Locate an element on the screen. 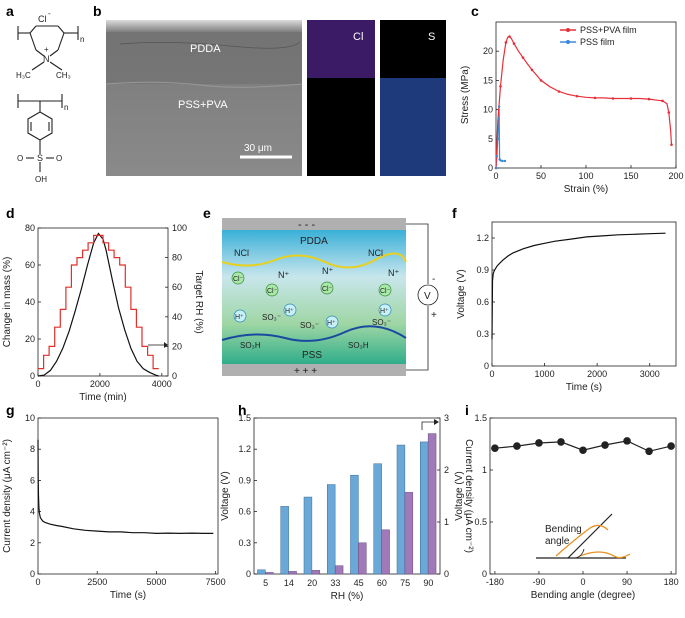 This screenshot has height=618, width=685. so3h-2: SO₃H is located at coordinates (358, 345).